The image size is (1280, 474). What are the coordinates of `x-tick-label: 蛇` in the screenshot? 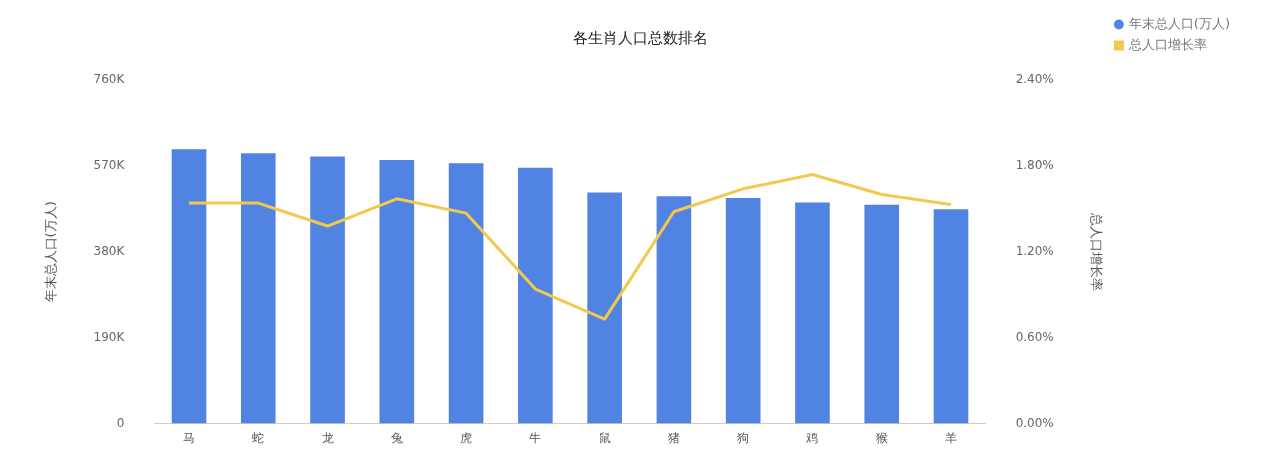 It's located at (258, 437).